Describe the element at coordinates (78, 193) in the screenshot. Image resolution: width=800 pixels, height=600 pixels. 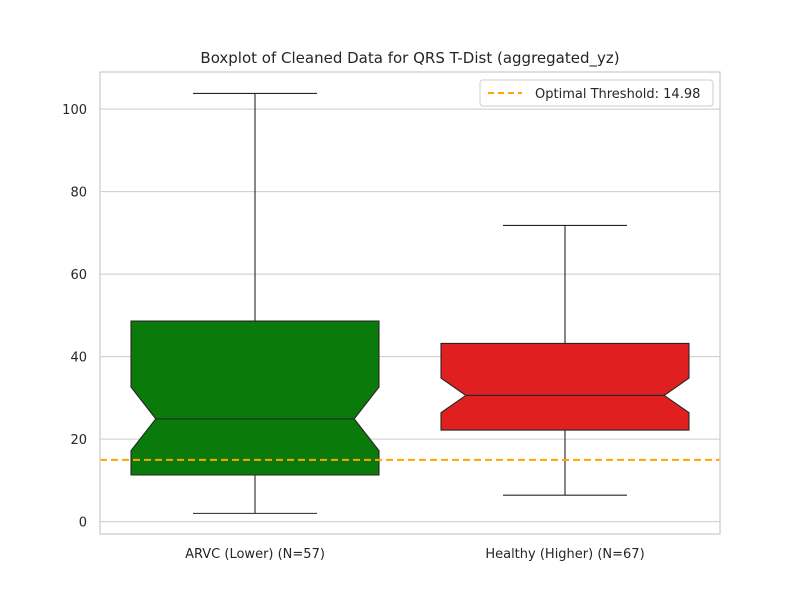
I see `y-tick-label: 80` at that location.